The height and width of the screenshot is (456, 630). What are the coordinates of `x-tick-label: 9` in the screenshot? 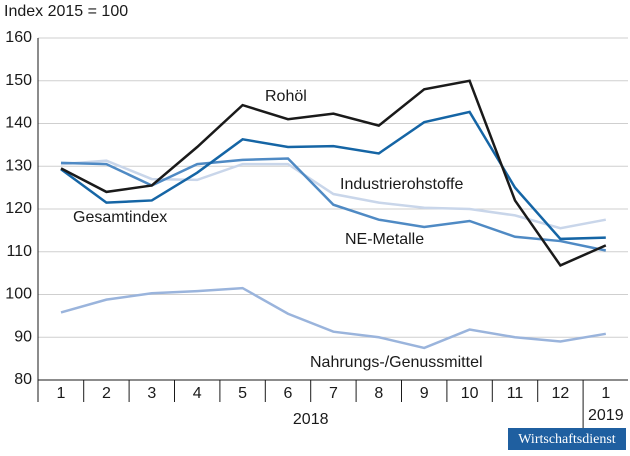 It's located at (424, 393).